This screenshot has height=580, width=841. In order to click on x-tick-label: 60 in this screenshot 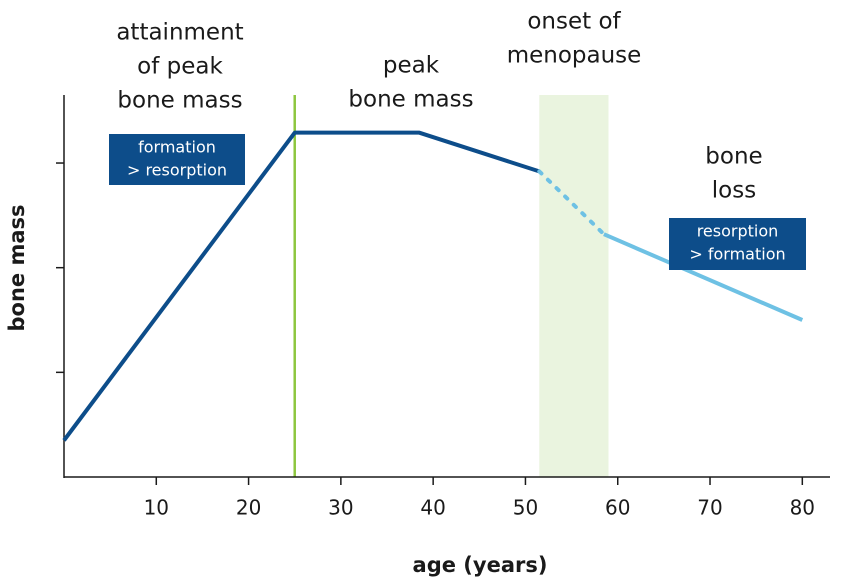, I will do `click(617, 508)`.